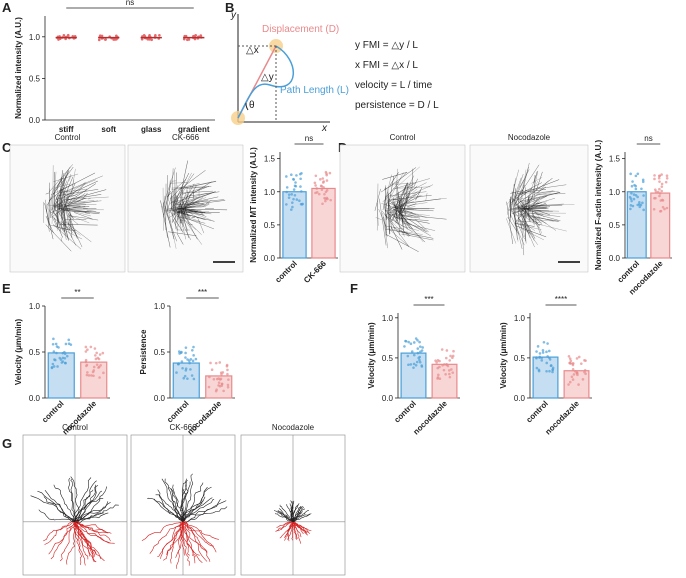 This screenshot has width=686, height=578. What do you see at coordinates (7, 7) in the screenshot?
I see `panel-label: A` at bounding box center [7, 7].